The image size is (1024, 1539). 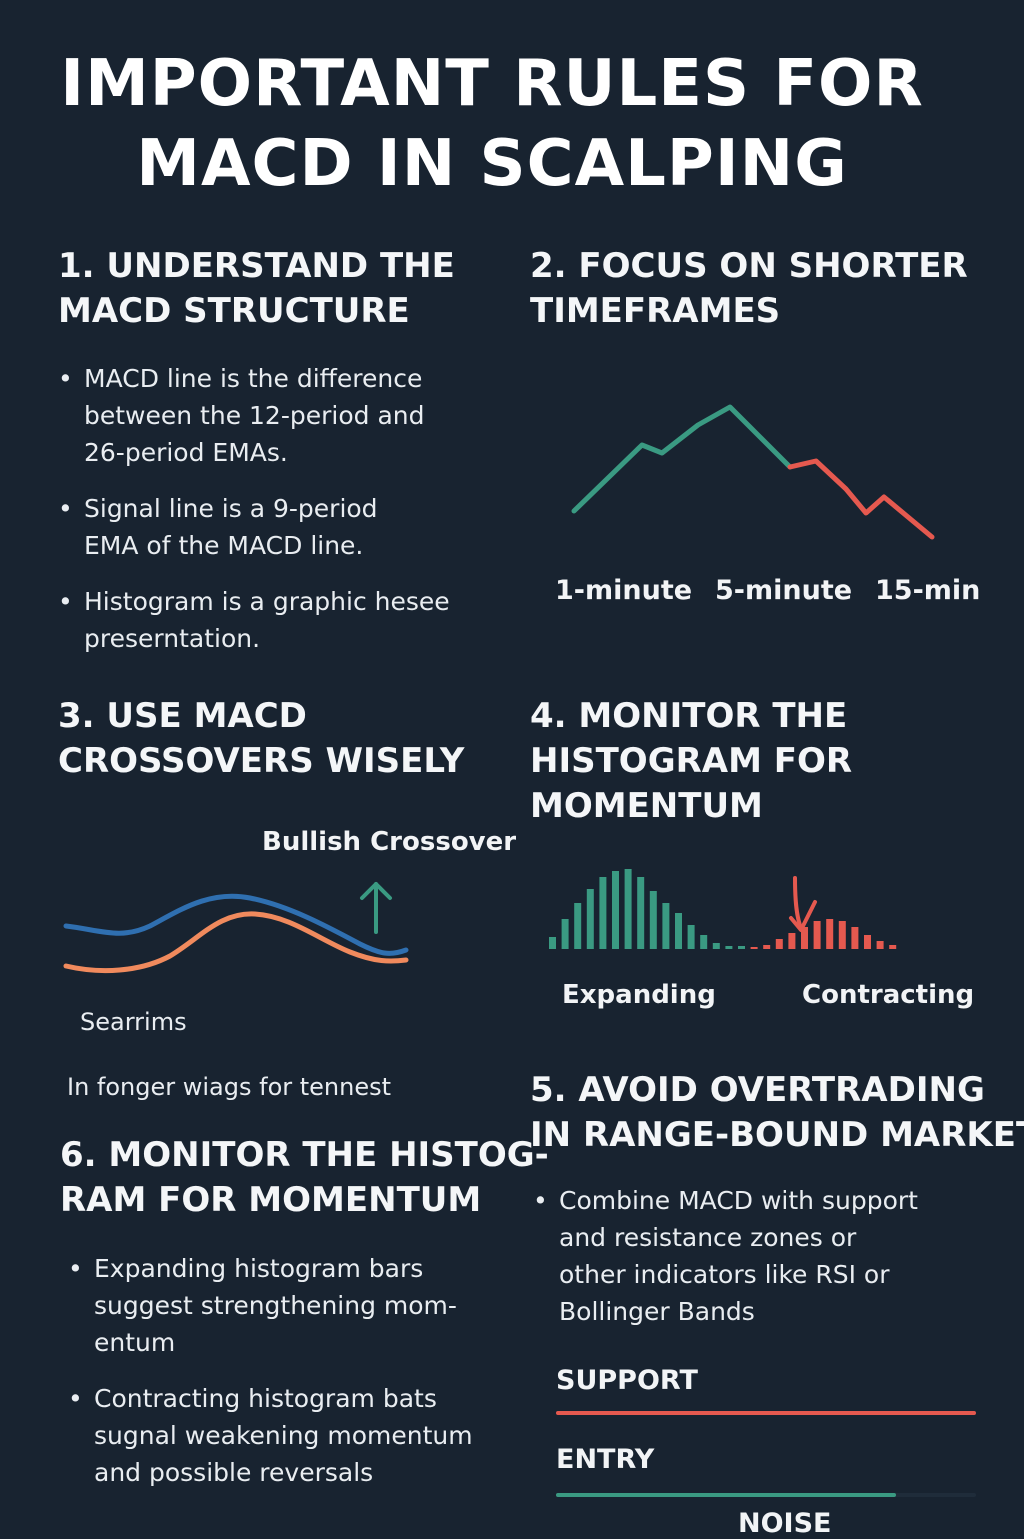 What do you see at coordinates (236, 942) in the screenshot?
I see `signal-line` at bounding box center [236, 942].